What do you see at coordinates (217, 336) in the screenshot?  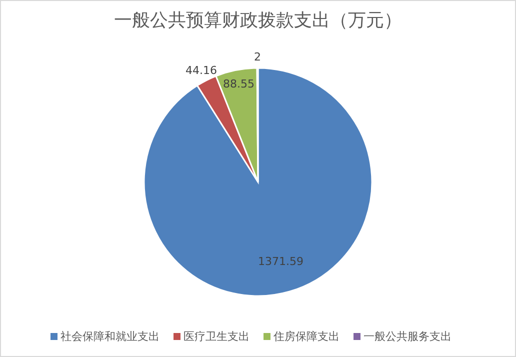 I see `legend-label: 医疗卫生支出` at bounding box center [217, 336].